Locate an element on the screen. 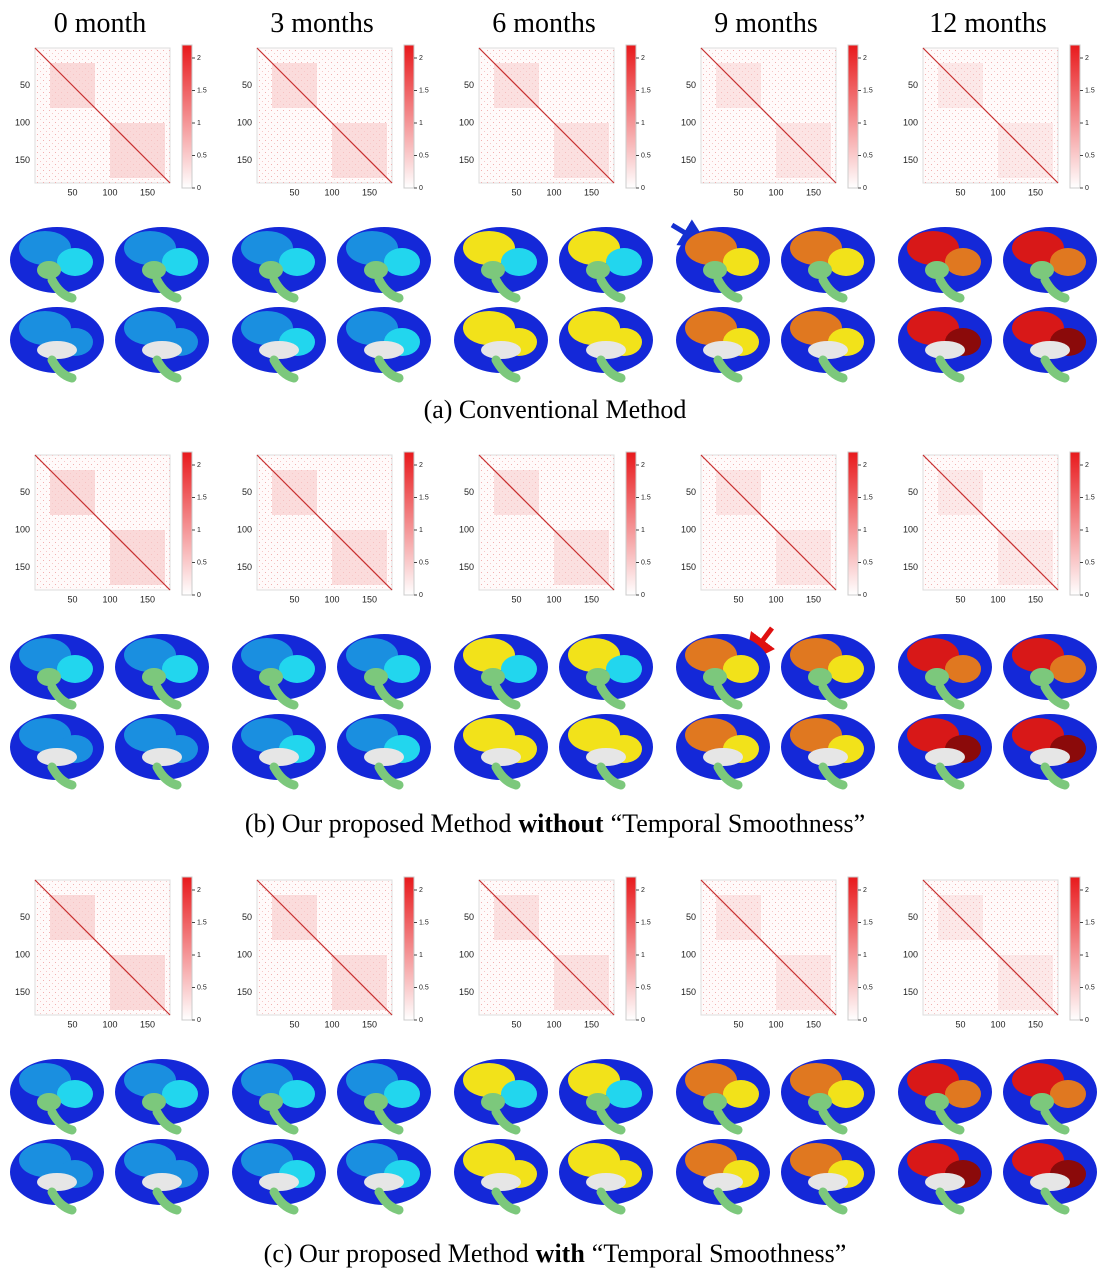 This screenshot has height=1276, width=1111. x-tick-label: 100 is located at coordinates (775, 192).